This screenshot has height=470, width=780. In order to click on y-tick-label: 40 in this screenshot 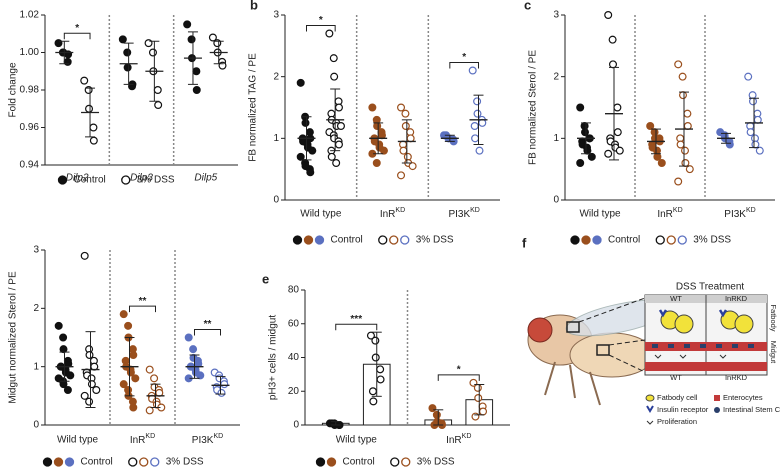, I will do `click(294, 357)`.